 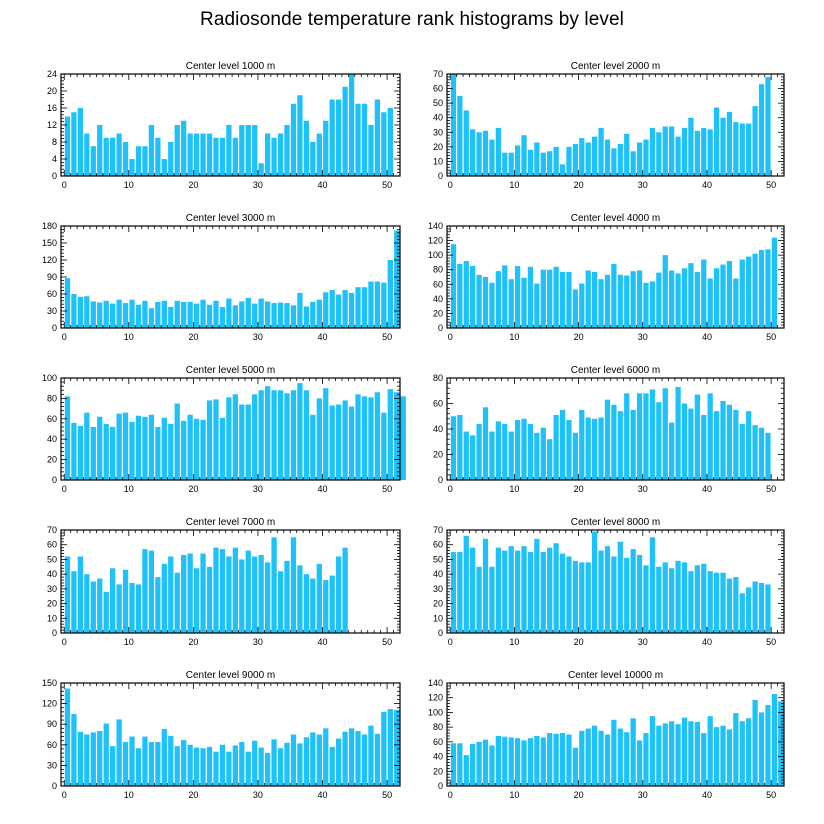 I want to click on y-tick-label: 90, so click(x=52, y=277).